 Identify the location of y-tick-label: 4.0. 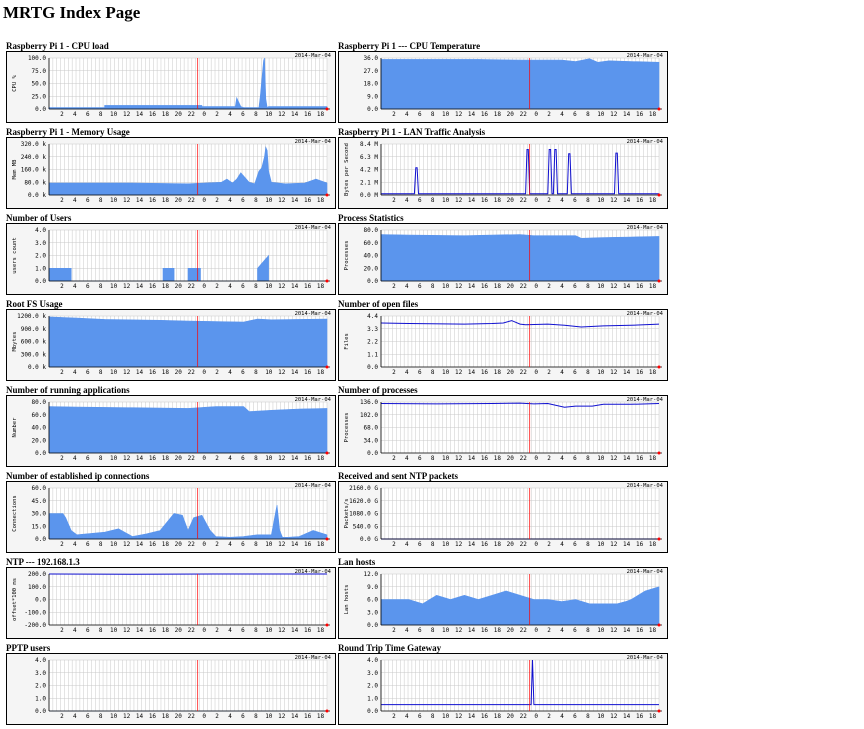
(40, 230).